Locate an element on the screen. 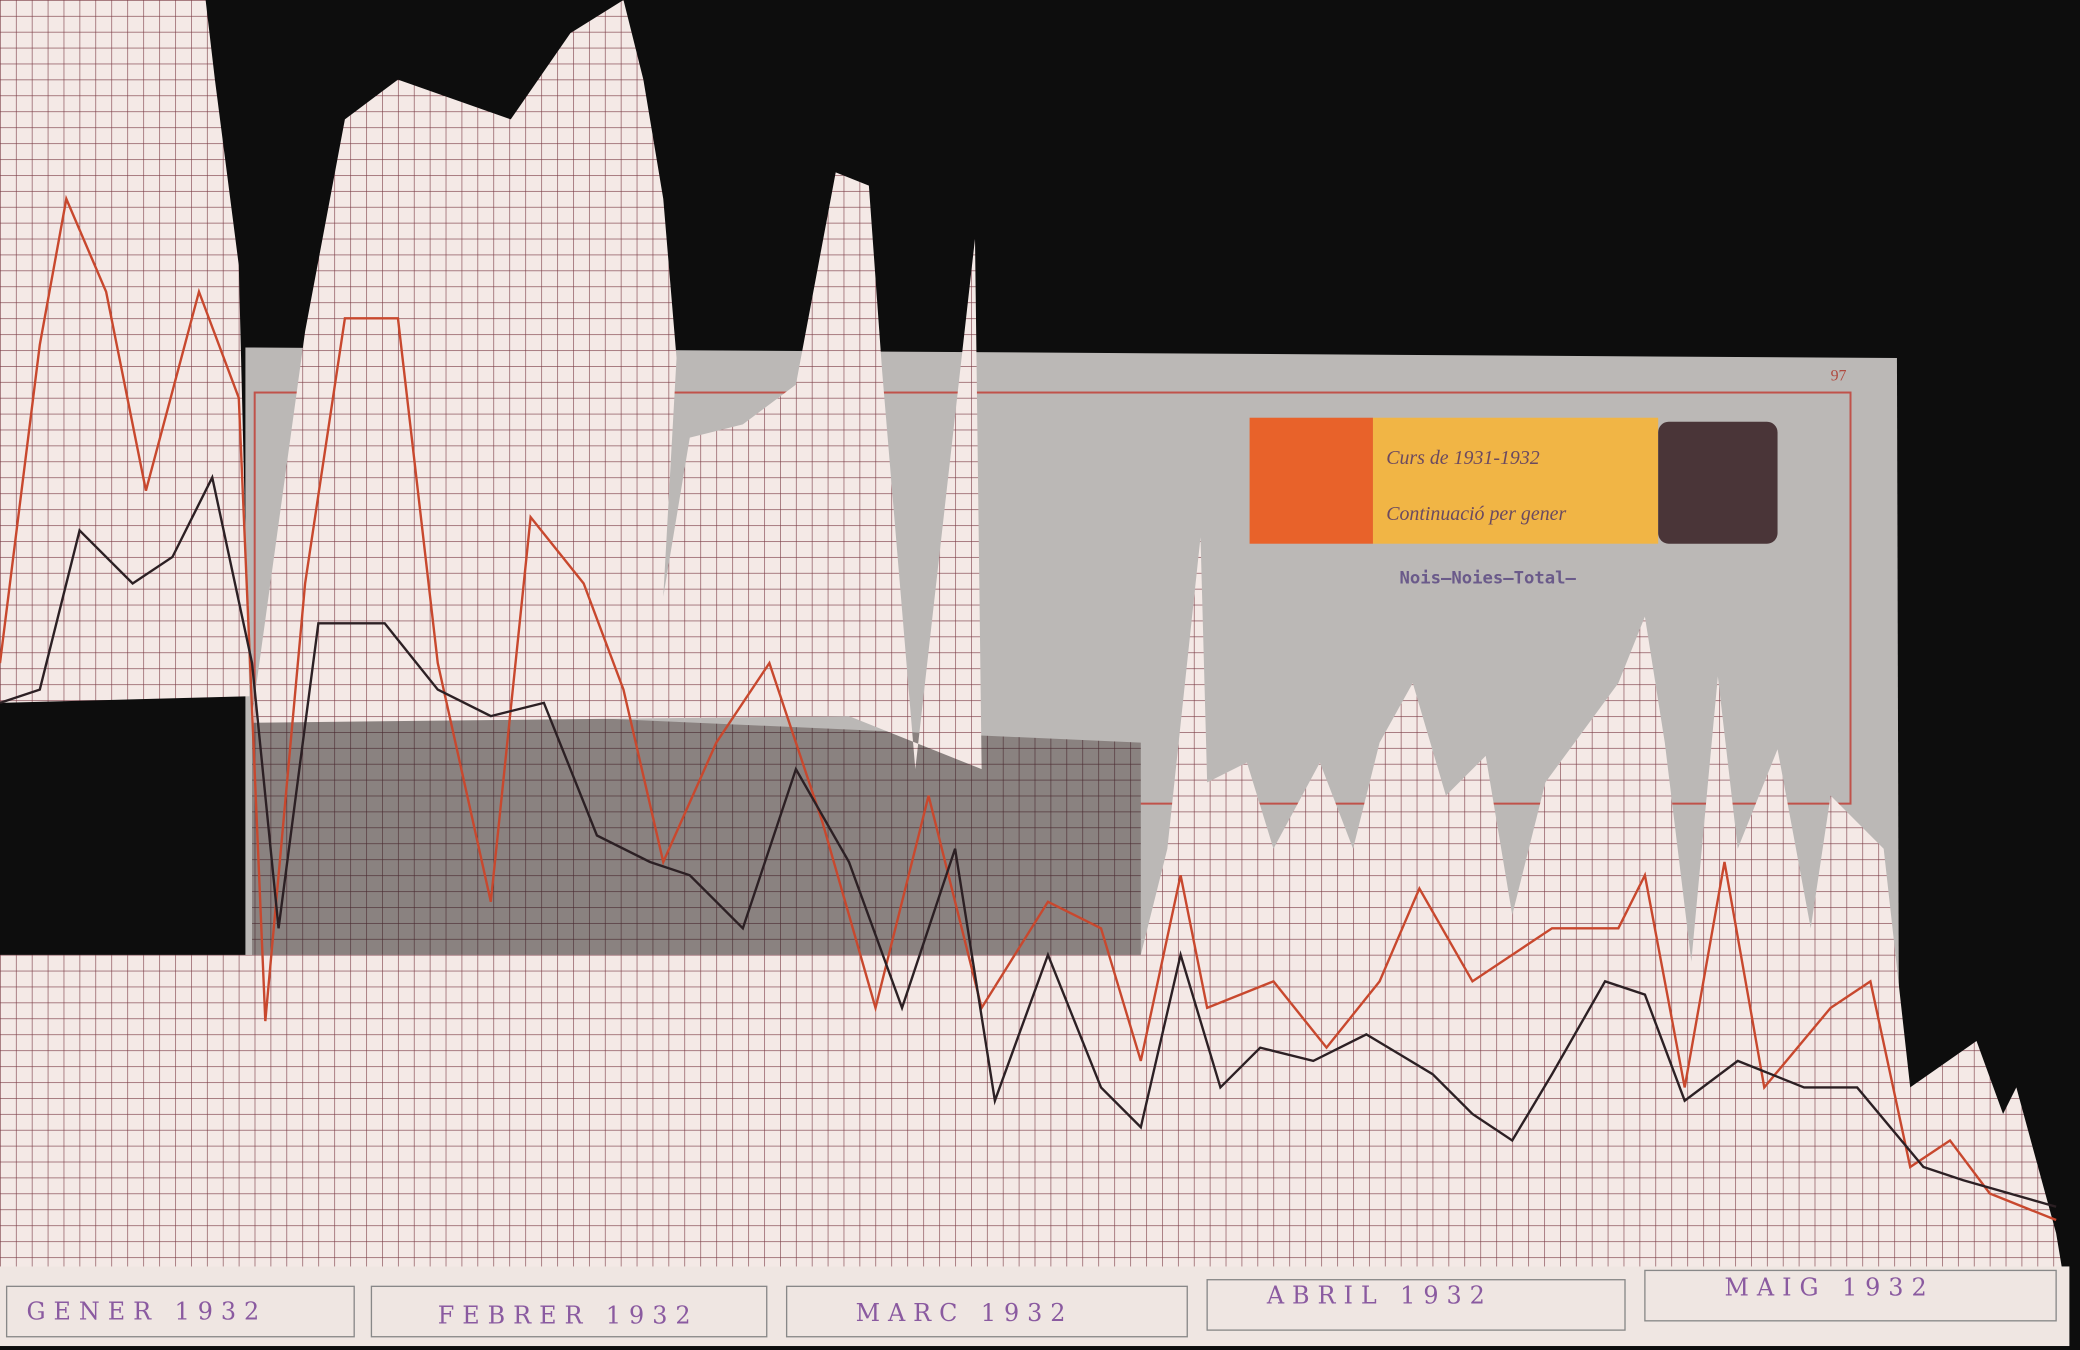 This screenshot has width=2080, height=1350. month-label: MARC 1932 is located at coordinates (965, 1313).